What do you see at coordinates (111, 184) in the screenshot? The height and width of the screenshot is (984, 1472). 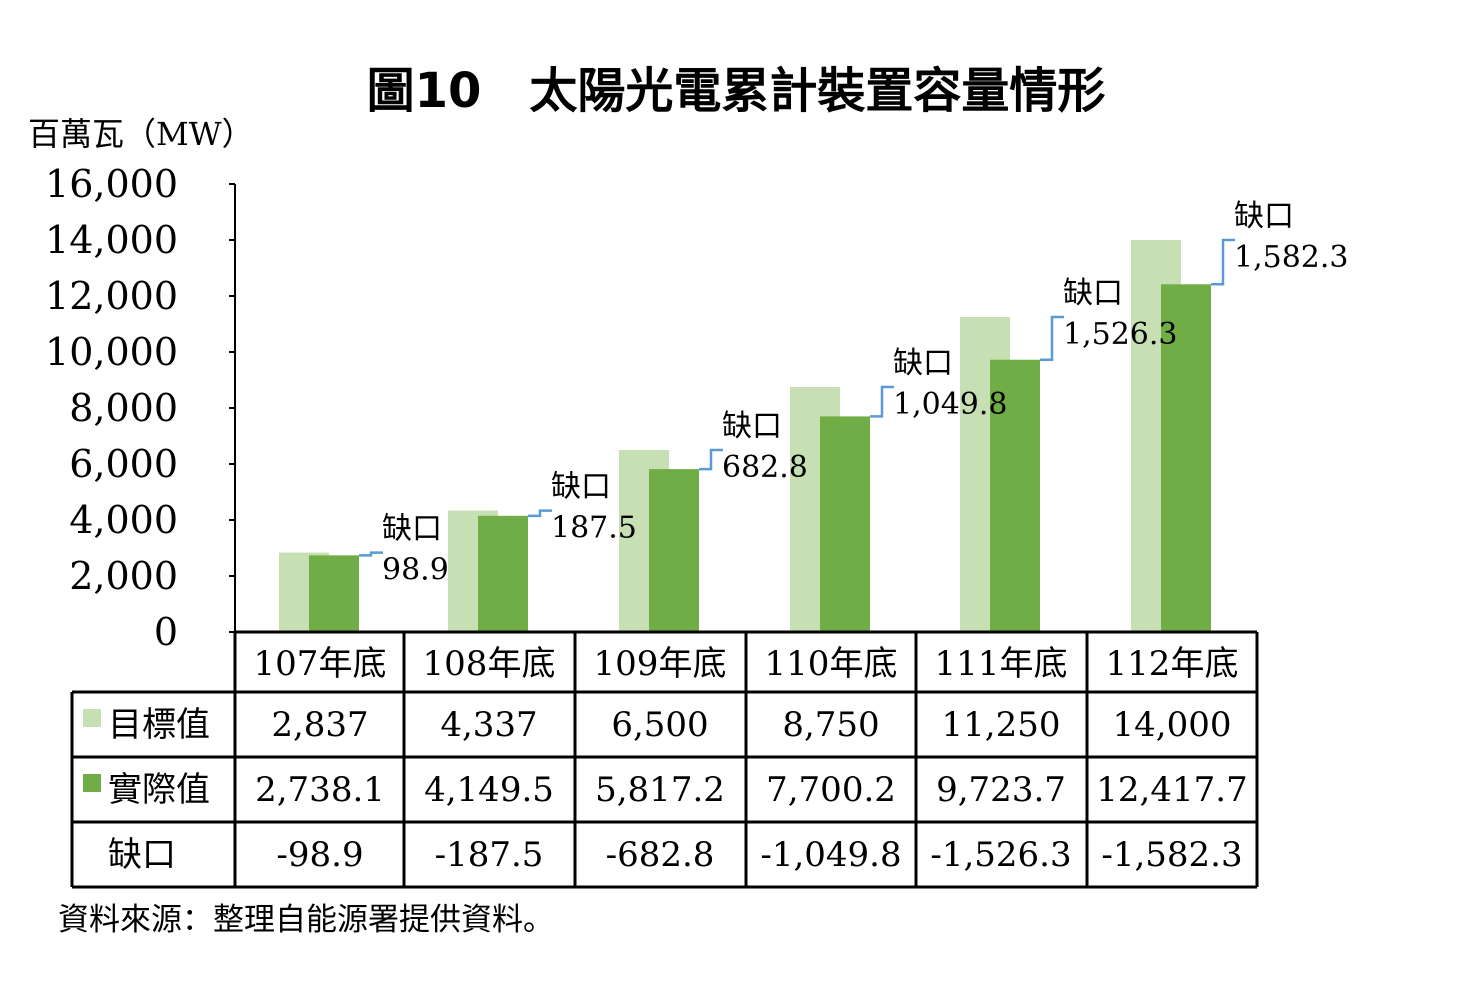 I see `y-tick-label: 16,000` at bounding box center [111, 184].